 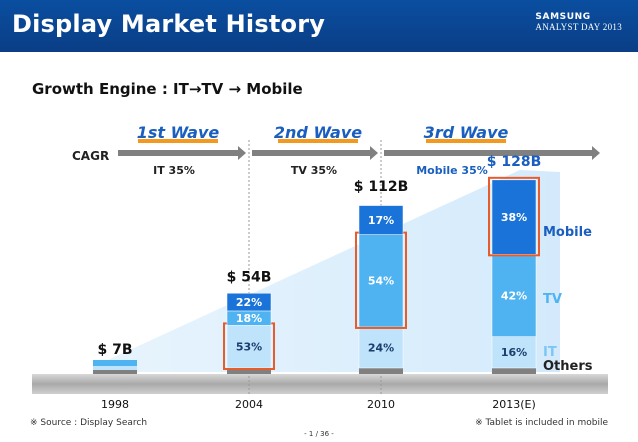 What do you see at coordinates (552, 299) in the screenshot?
I see `legend-tv: TV` at bounding box center [552, 299].